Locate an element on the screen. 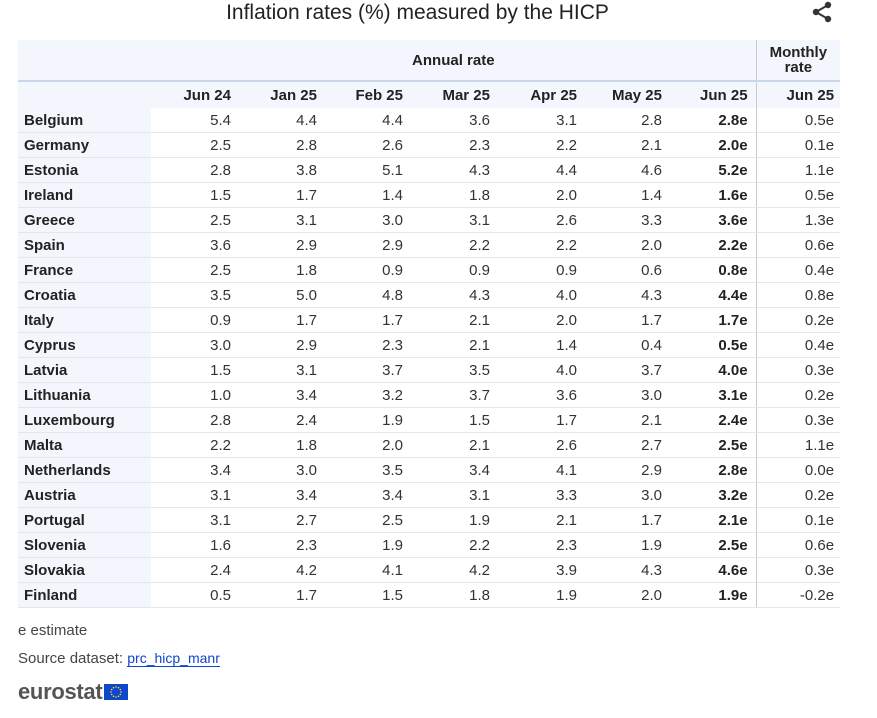 This screenshot has width=877, height=718. value-cell: 0.5 is located at coordinates (195, 595).